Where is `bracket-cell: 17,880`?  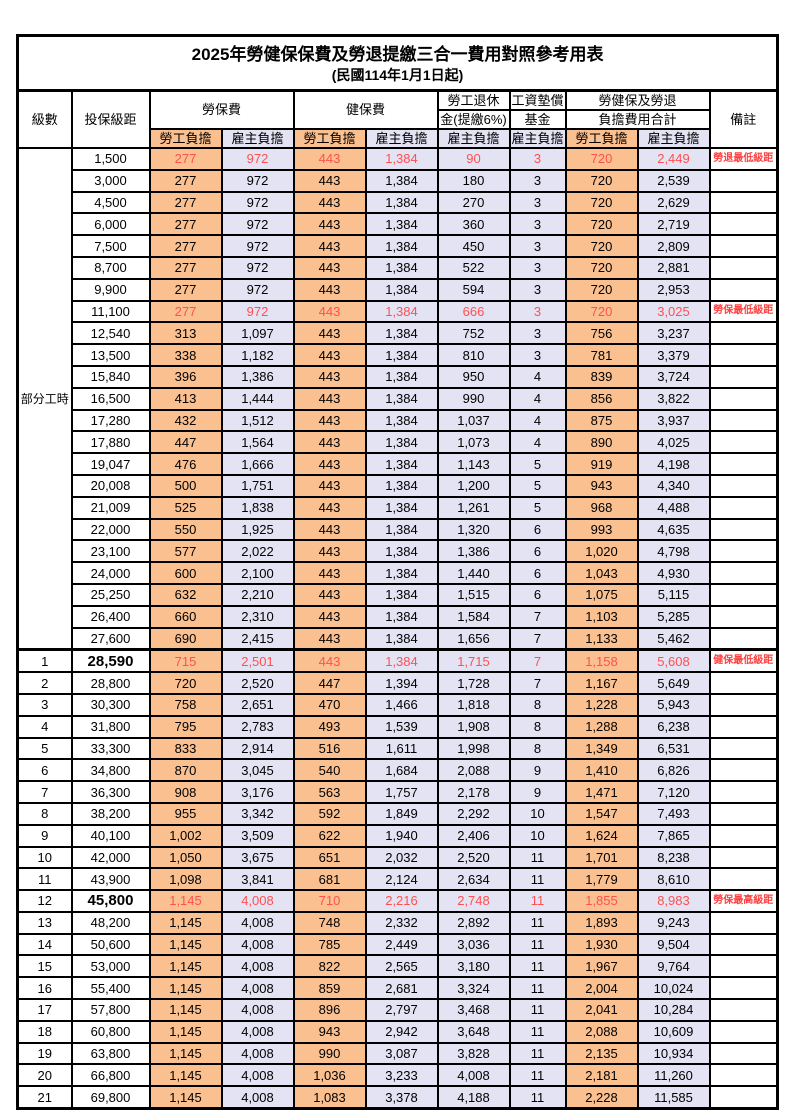 bracket-cell: 17,880 is located at coordinates (110, 442).